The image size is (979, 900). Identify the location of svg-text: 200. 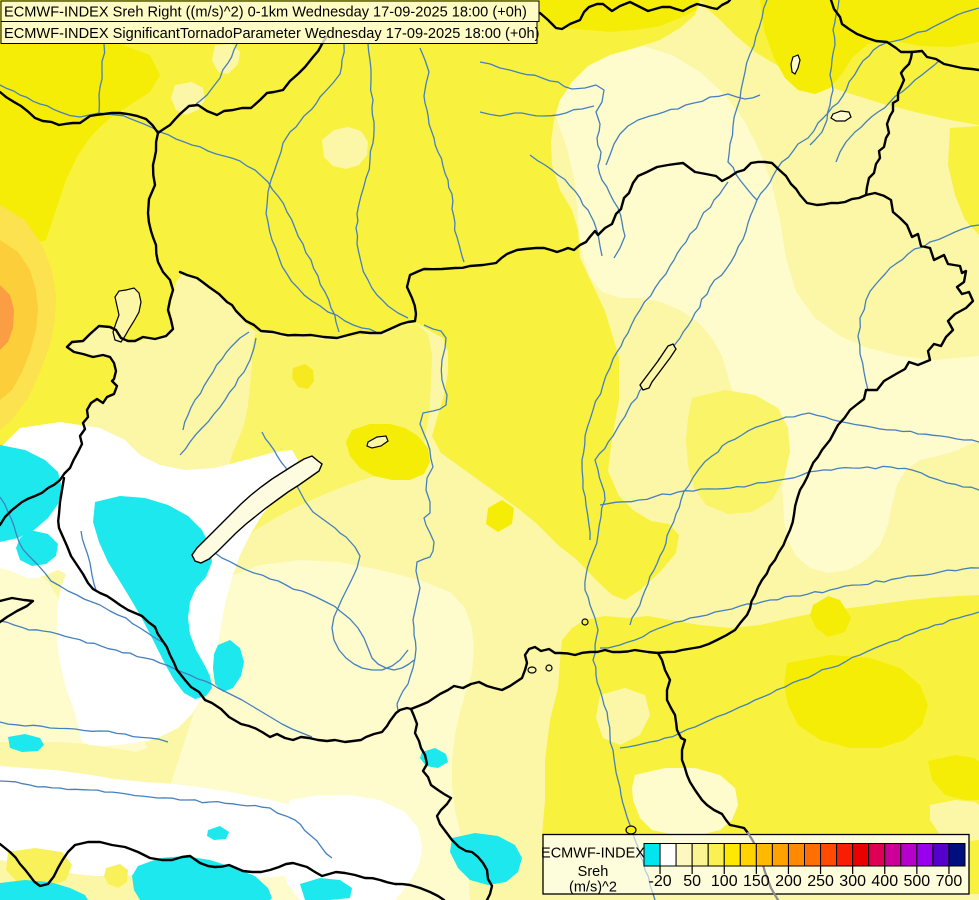
(788, 881).